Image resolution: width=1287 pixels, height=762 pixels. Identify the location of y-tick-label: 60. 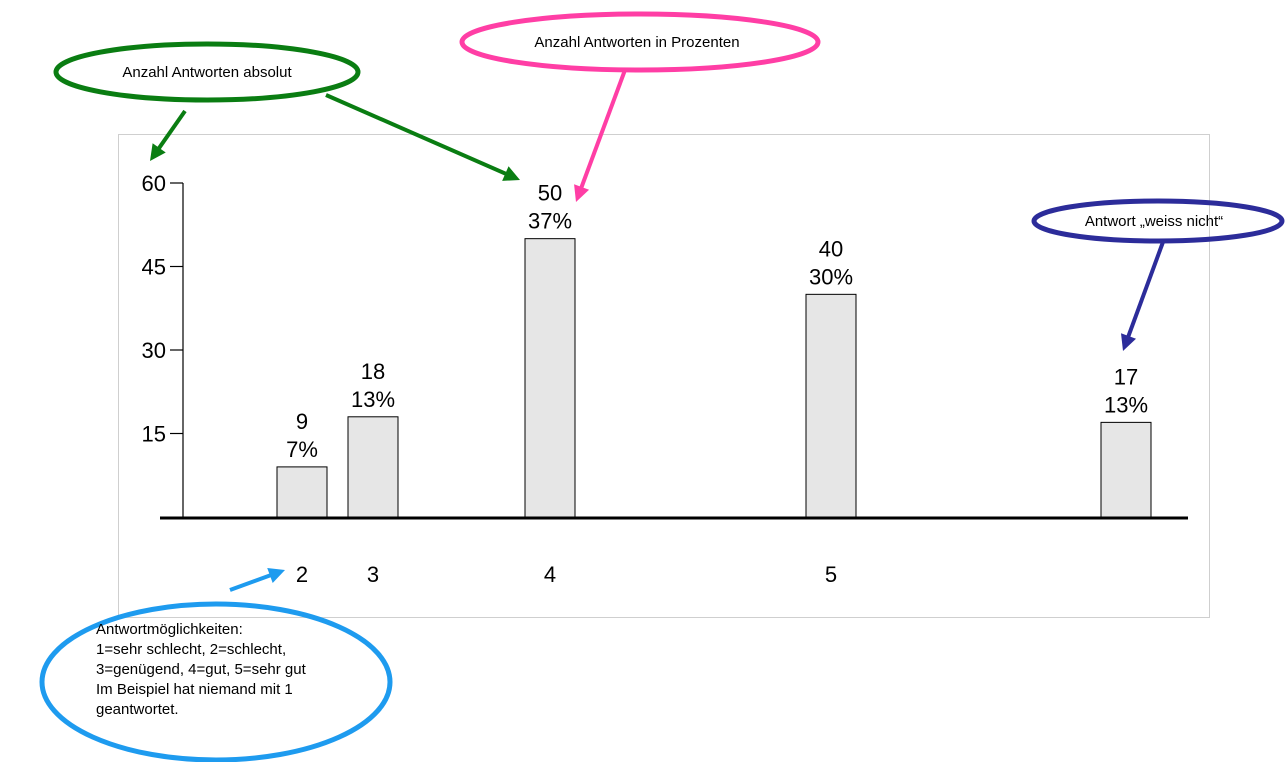
(154, 183).